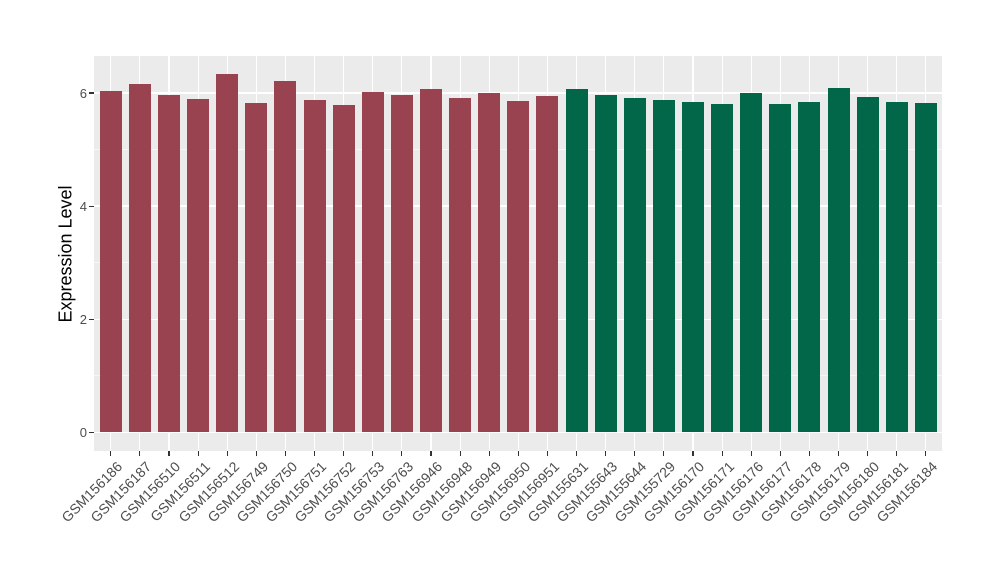 This screenshot has height=580, width=1000. Describe the element at coordinates (169, 263) in the screenshot. I see `bar-GSM156510` at that location.